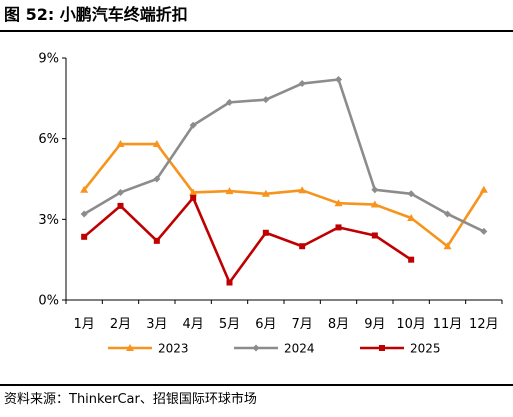  I want to click on x-tick-label: 10月, so click(411, 324).